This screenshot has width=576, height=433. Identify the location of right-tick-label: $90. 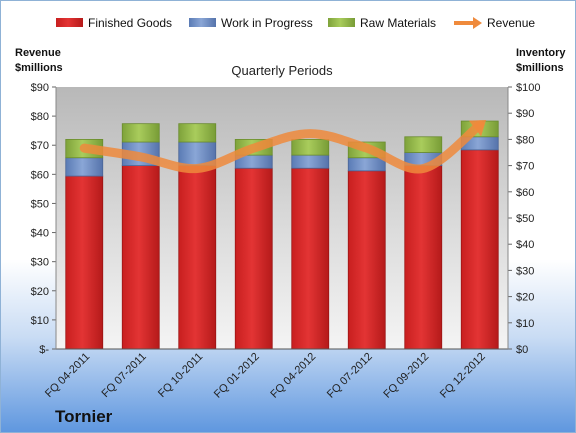
(525, 114).